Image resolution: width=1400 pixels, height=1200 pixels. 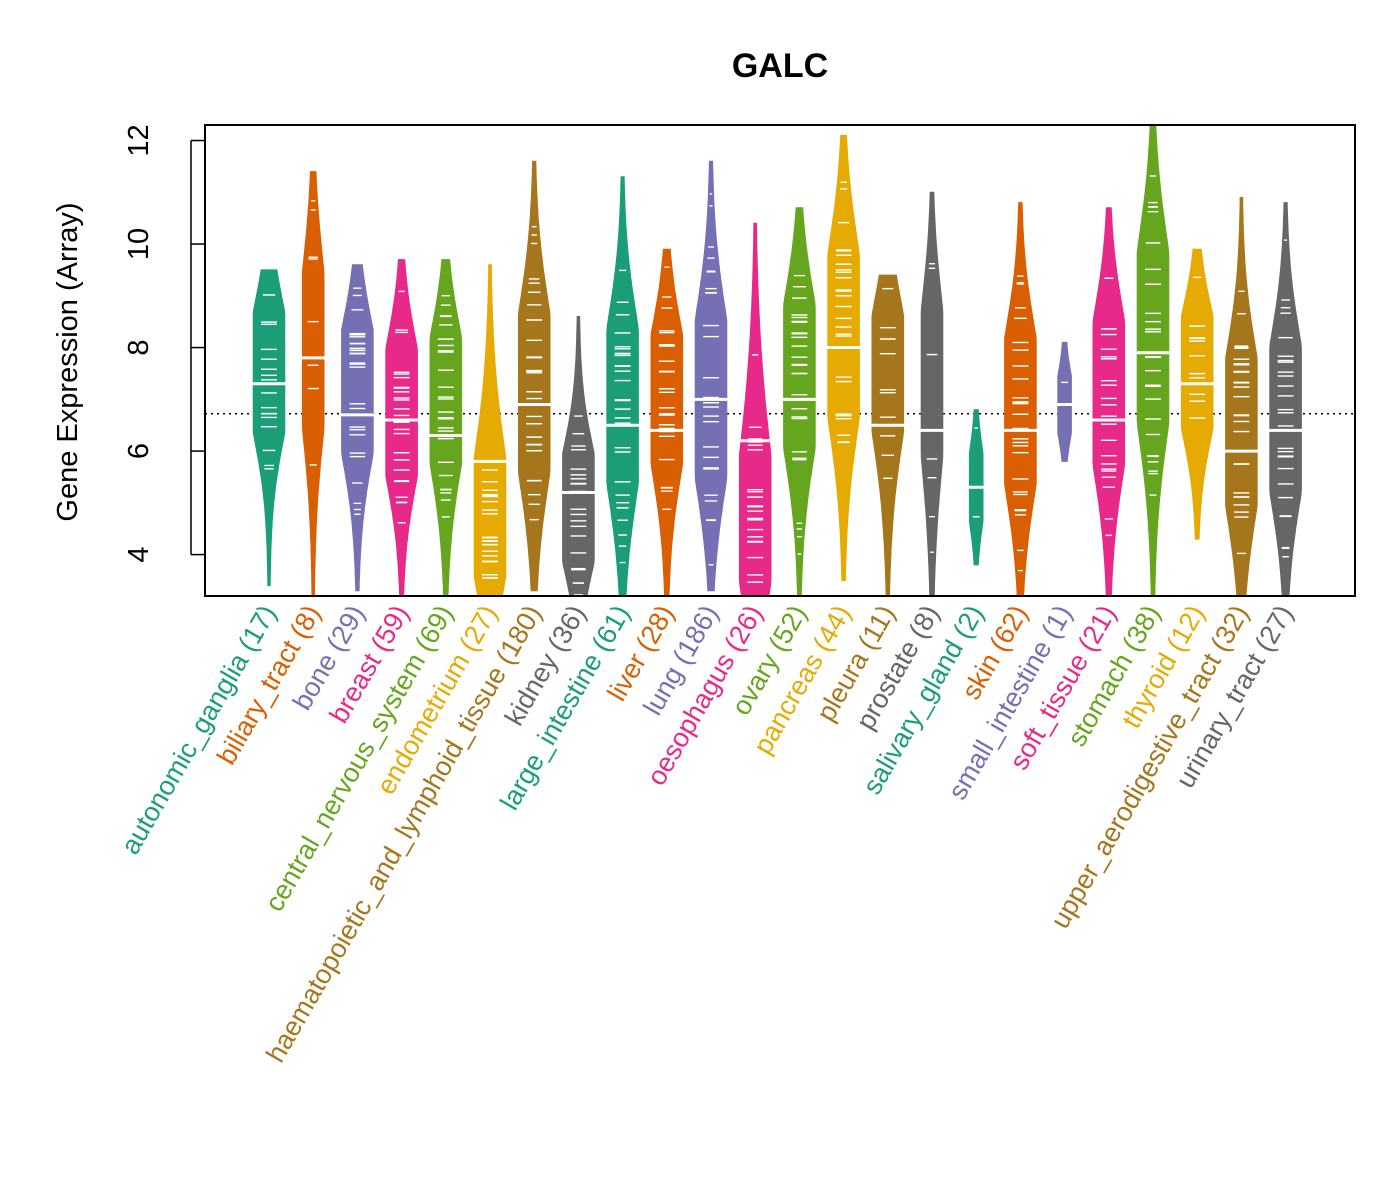 What do you see at coordinates (976, 487) in the screenshot?
I see `violin-salivary-gland` at bounding box center [976, 487].